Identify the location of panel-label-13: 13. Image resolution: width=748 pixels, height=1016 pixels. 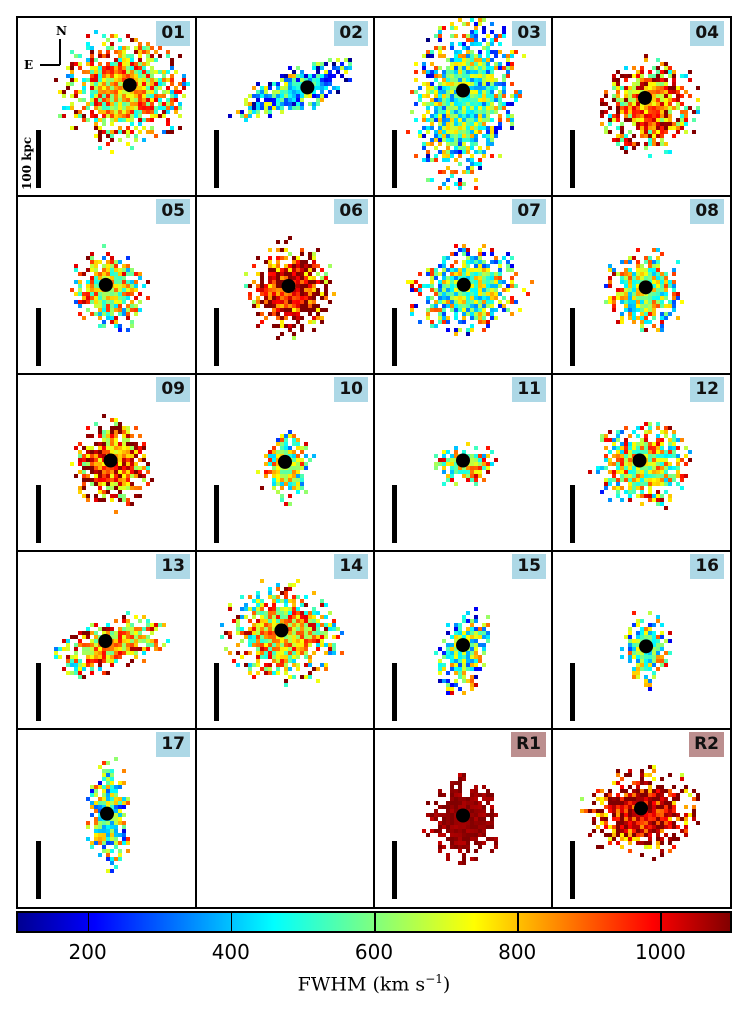
(173, 567).